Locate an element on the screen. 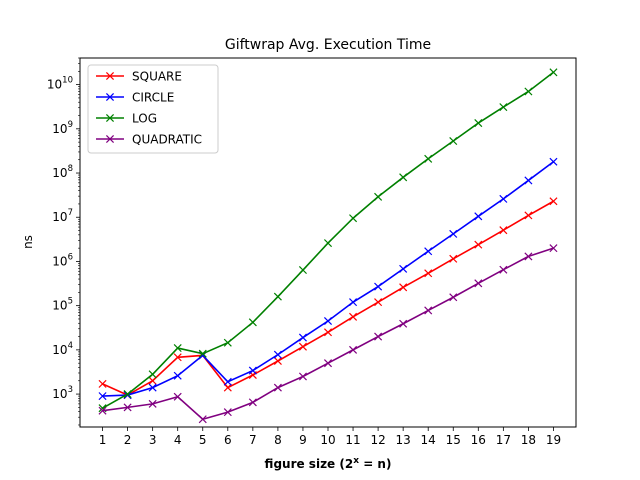 Image resolution: width=640 pixels, height=480 pixels. y-tick-label: 10⁴ is located at coordinates (62, 349).